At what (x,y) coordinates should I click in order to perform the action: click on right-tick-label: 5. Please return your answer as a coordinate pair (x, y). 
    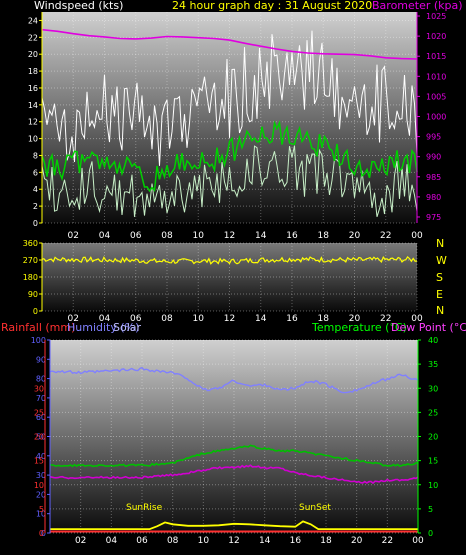
    Looking at the image, I should click on (430, 509).